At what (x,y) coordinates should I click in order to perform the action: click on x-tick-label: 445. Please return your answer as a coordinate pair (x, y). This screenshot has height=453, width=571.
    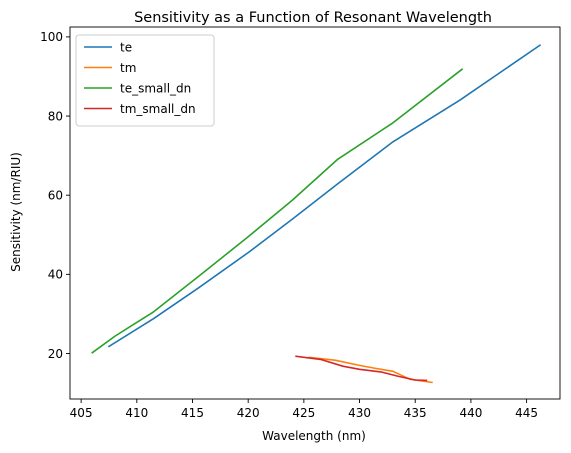
    Looking at the image, I should click on (526, 413).